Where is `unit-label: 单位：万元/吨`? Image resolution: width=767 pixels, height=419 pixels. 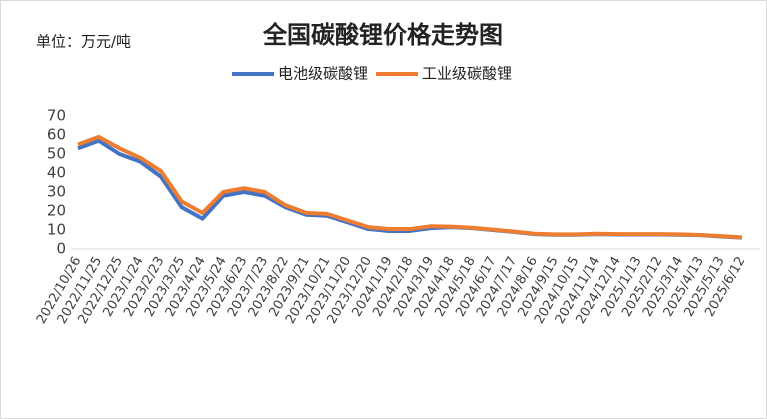
unit-label: 单位：万元/吨 is located at coordinates (83, 42).